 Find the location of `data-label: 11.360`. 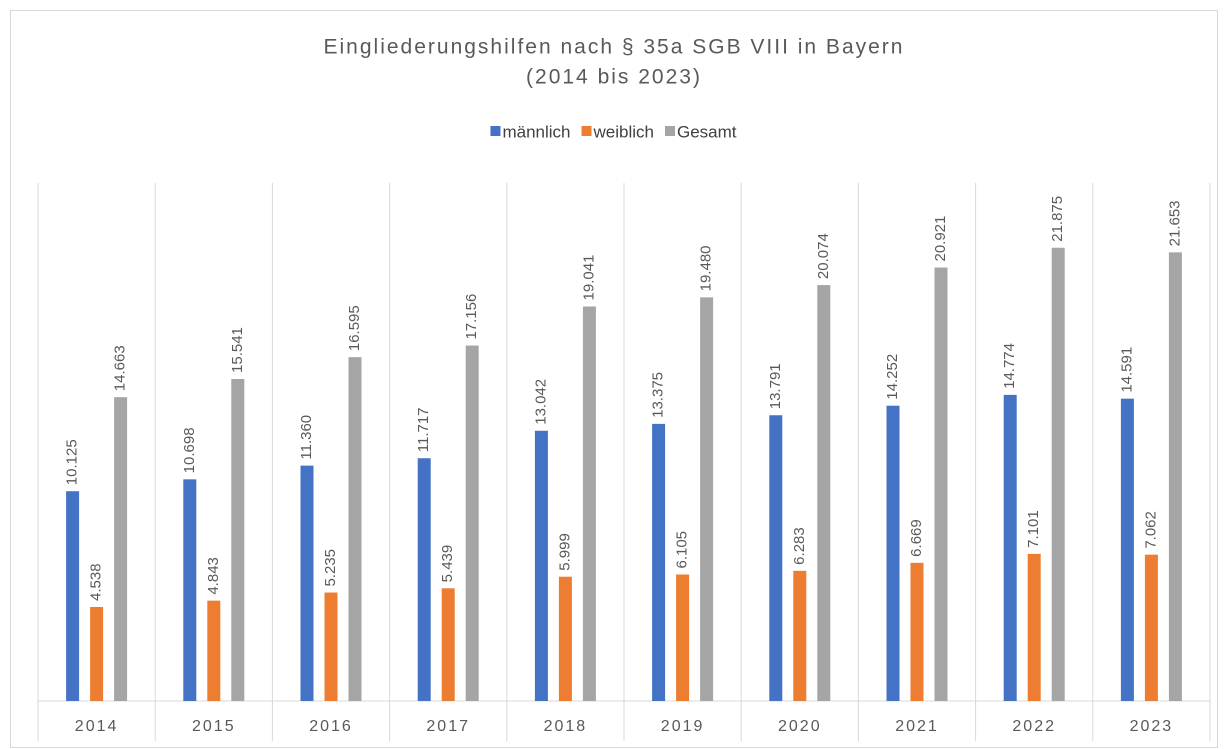

data-label: 11.360 is located at coordinates (306, 437).